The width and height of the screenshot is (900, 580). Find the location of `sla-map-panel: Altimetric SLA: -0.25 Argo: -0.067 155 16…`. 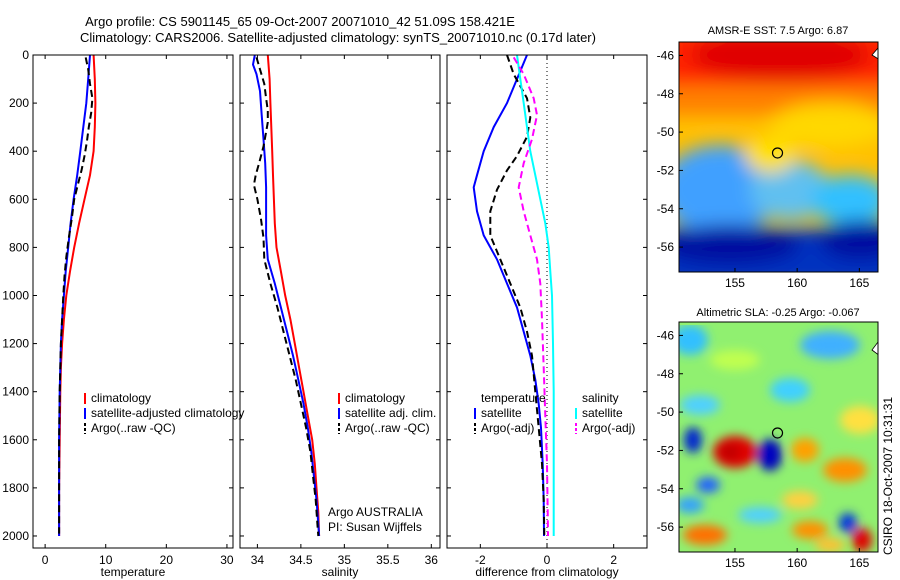

sla-map-panel: Altimetric SLA: -0.25 Argo: -0.067 155 16… is located at coordinates (768, 438).